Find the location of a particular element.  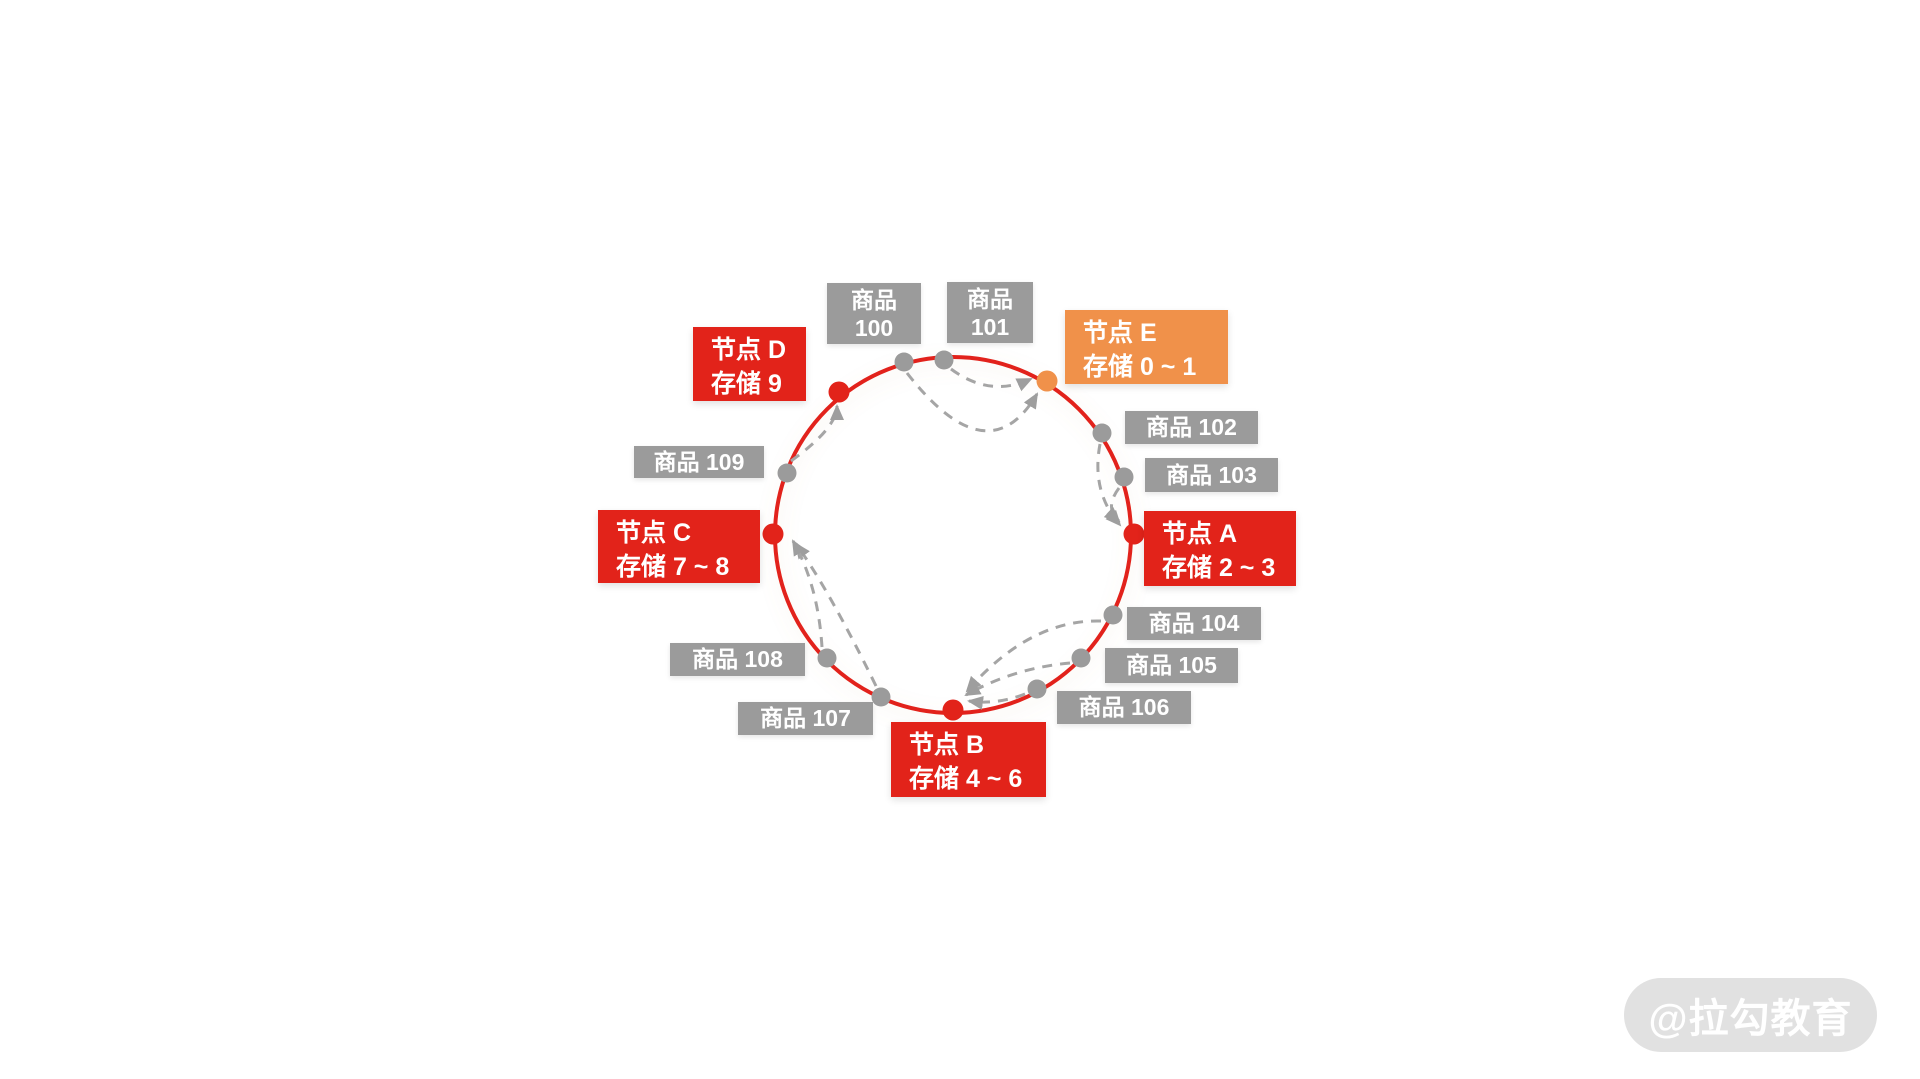

arrow-item108-to-nodeC is located at coordinates (807, 593).